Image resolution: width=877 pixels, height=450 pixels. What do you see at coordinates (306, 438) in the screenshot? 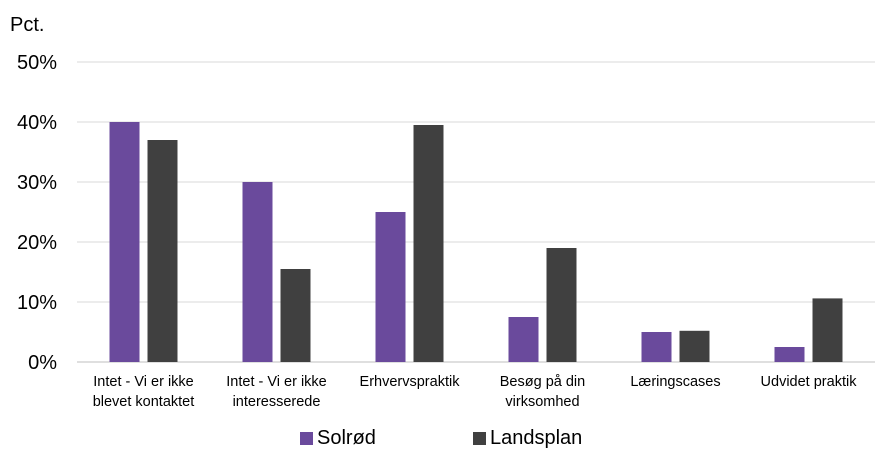
I see `legend-swatch-solrod` at bounding box center [306, 438].